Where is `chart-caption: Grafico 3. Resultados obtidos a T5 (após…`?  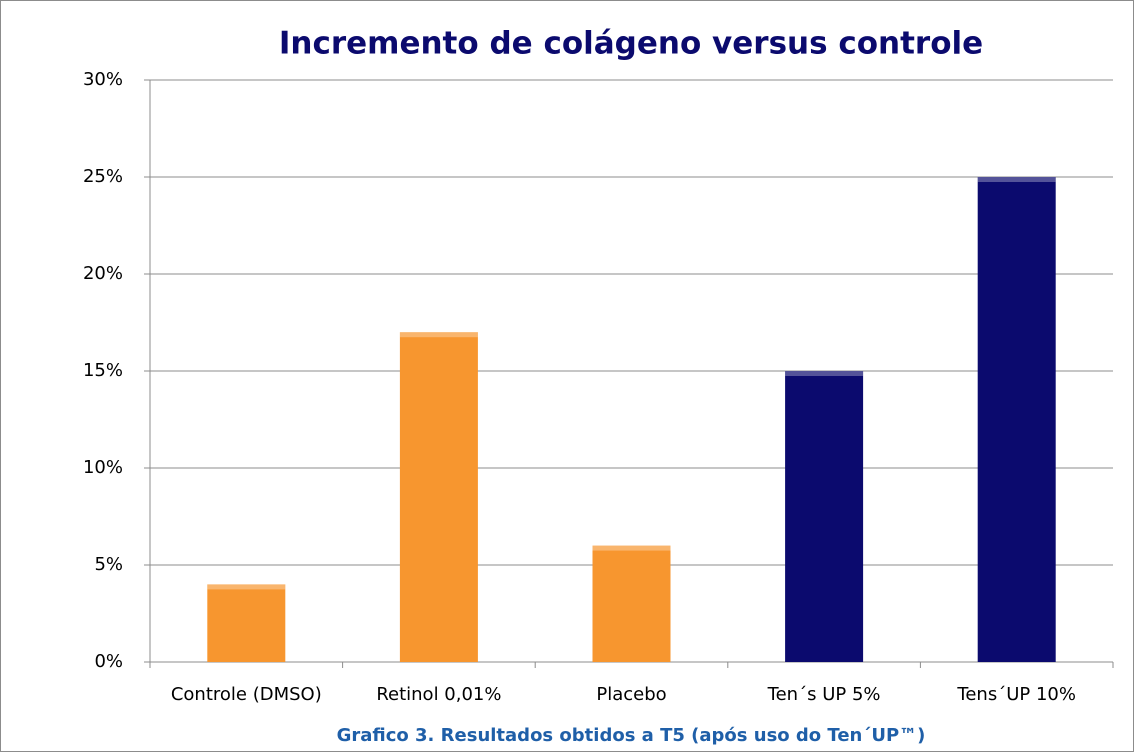
chart-caption: Grafico 3. Resultados obtidos a T5 (após… is located at coordinates (631, 735).